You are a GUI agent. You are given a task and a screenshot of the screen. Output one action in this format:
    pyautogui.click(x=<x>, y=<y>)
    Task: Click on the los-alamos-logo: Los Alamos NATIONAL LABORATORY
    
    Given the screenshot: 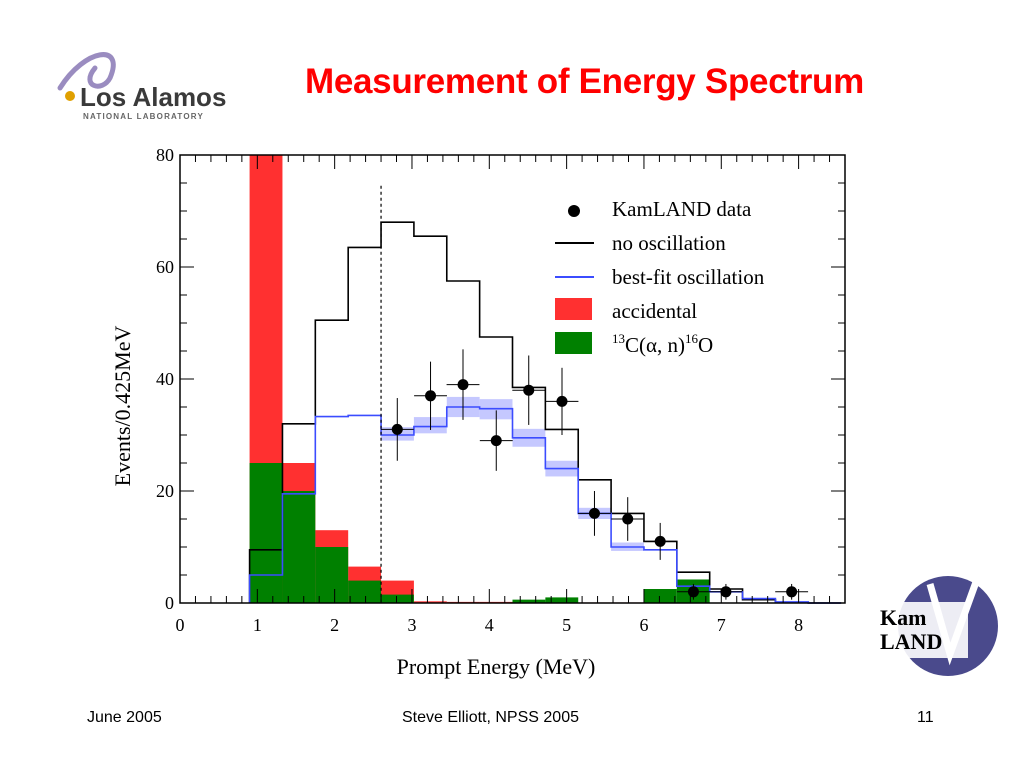 What is the action you would take?
    pyautogui.click(x=141, y=86)
    